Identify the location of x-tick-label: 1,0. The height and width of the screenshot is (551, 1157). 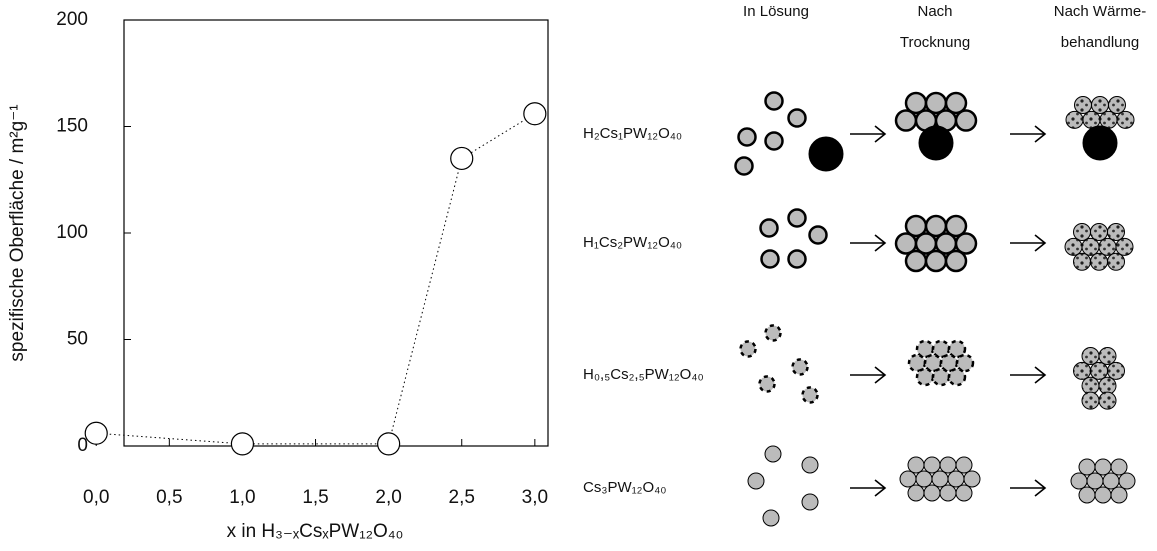
(242, 497).